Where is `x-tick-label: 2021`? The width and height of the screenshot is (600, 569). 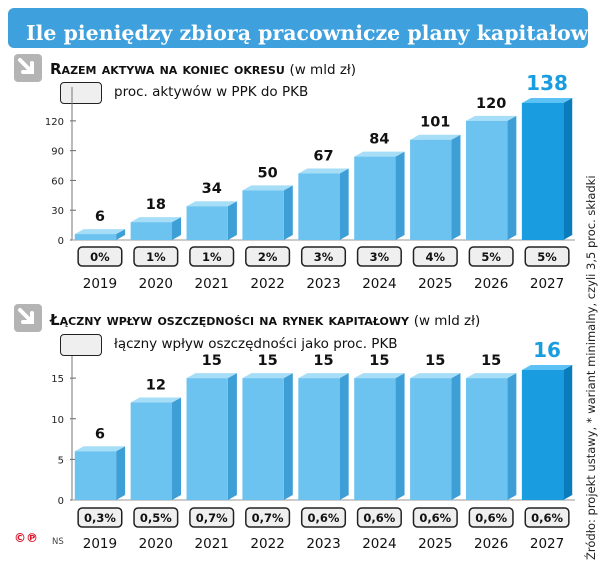
x-tick-label: 2021 is located at coordinates (212, 544).